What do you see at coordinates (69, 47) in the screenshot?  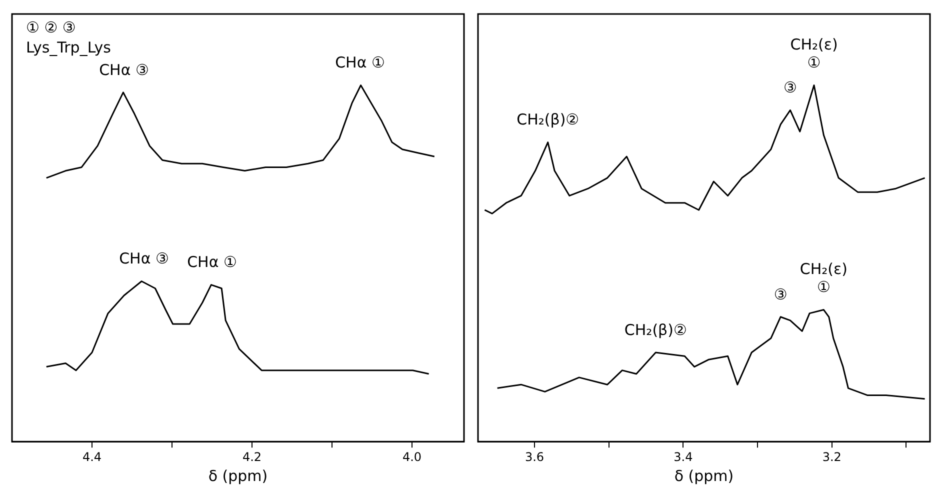 I see `text: Lys_Trp_Lys` at bounding box center [69, 47].